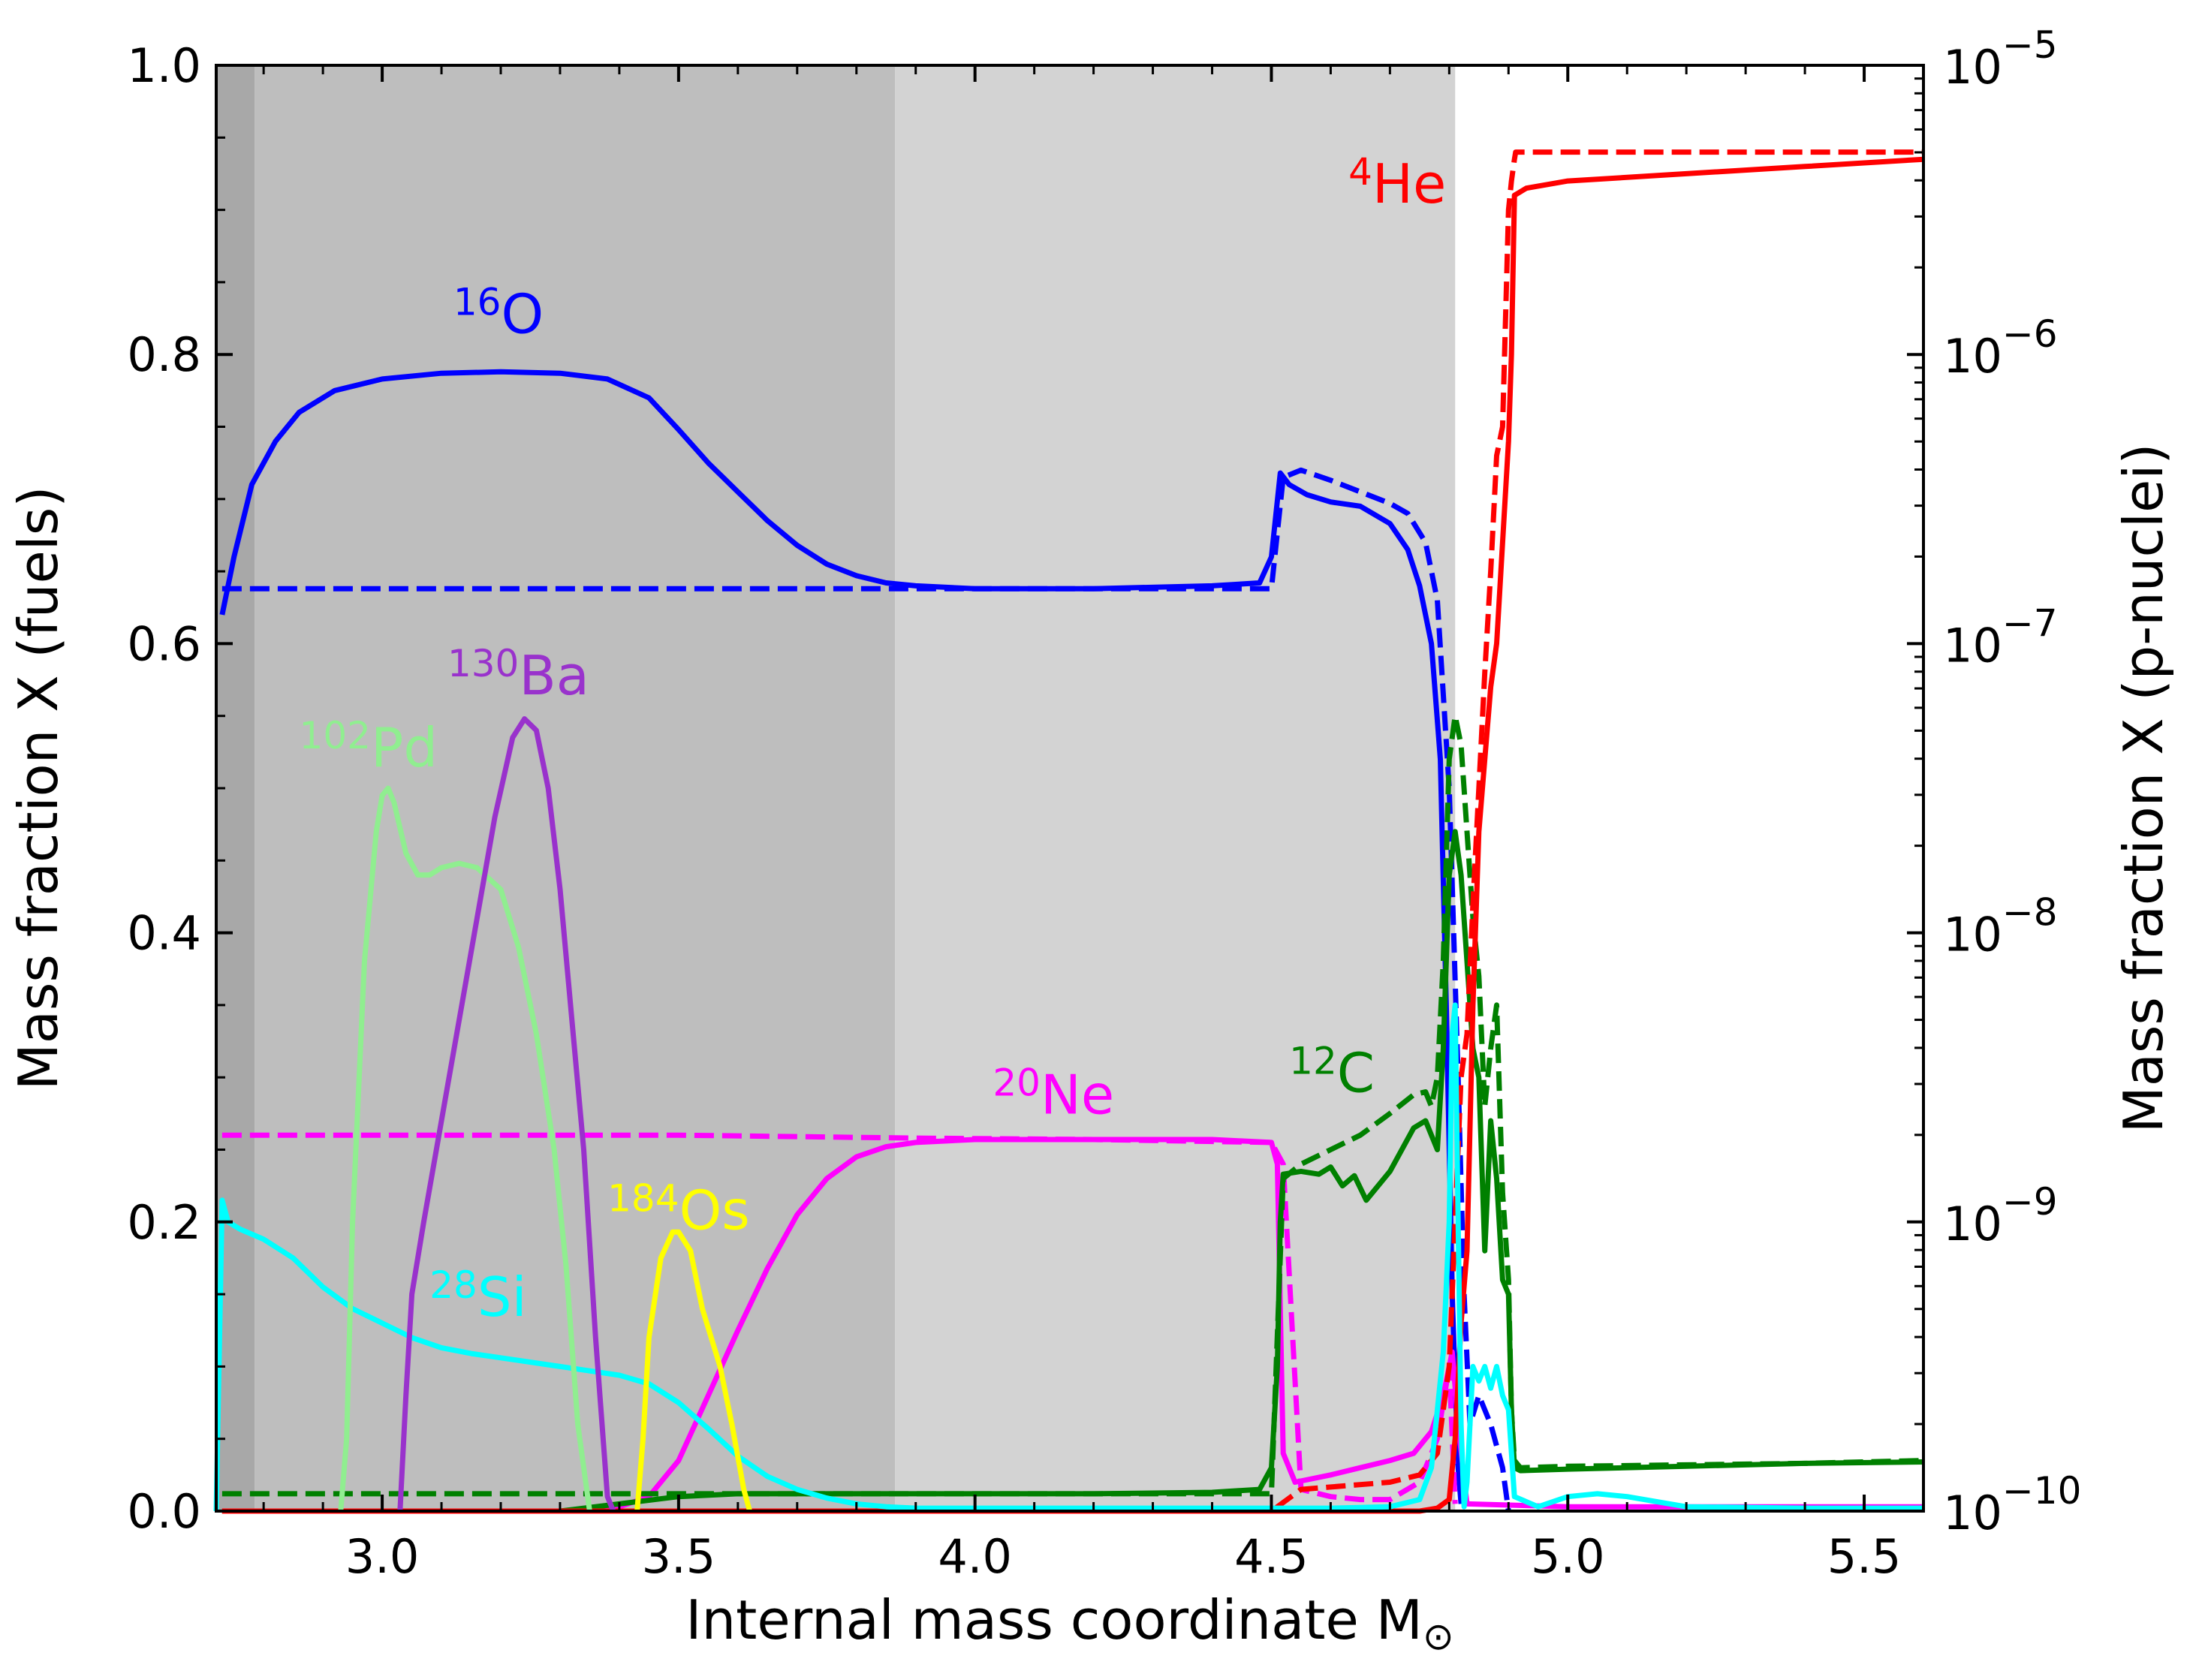 This screenshot has height=1680, width=2202. Describe the element at coordinates (477, 302) in the screenshot. I see `species-label-mass-number: 16` at that location.